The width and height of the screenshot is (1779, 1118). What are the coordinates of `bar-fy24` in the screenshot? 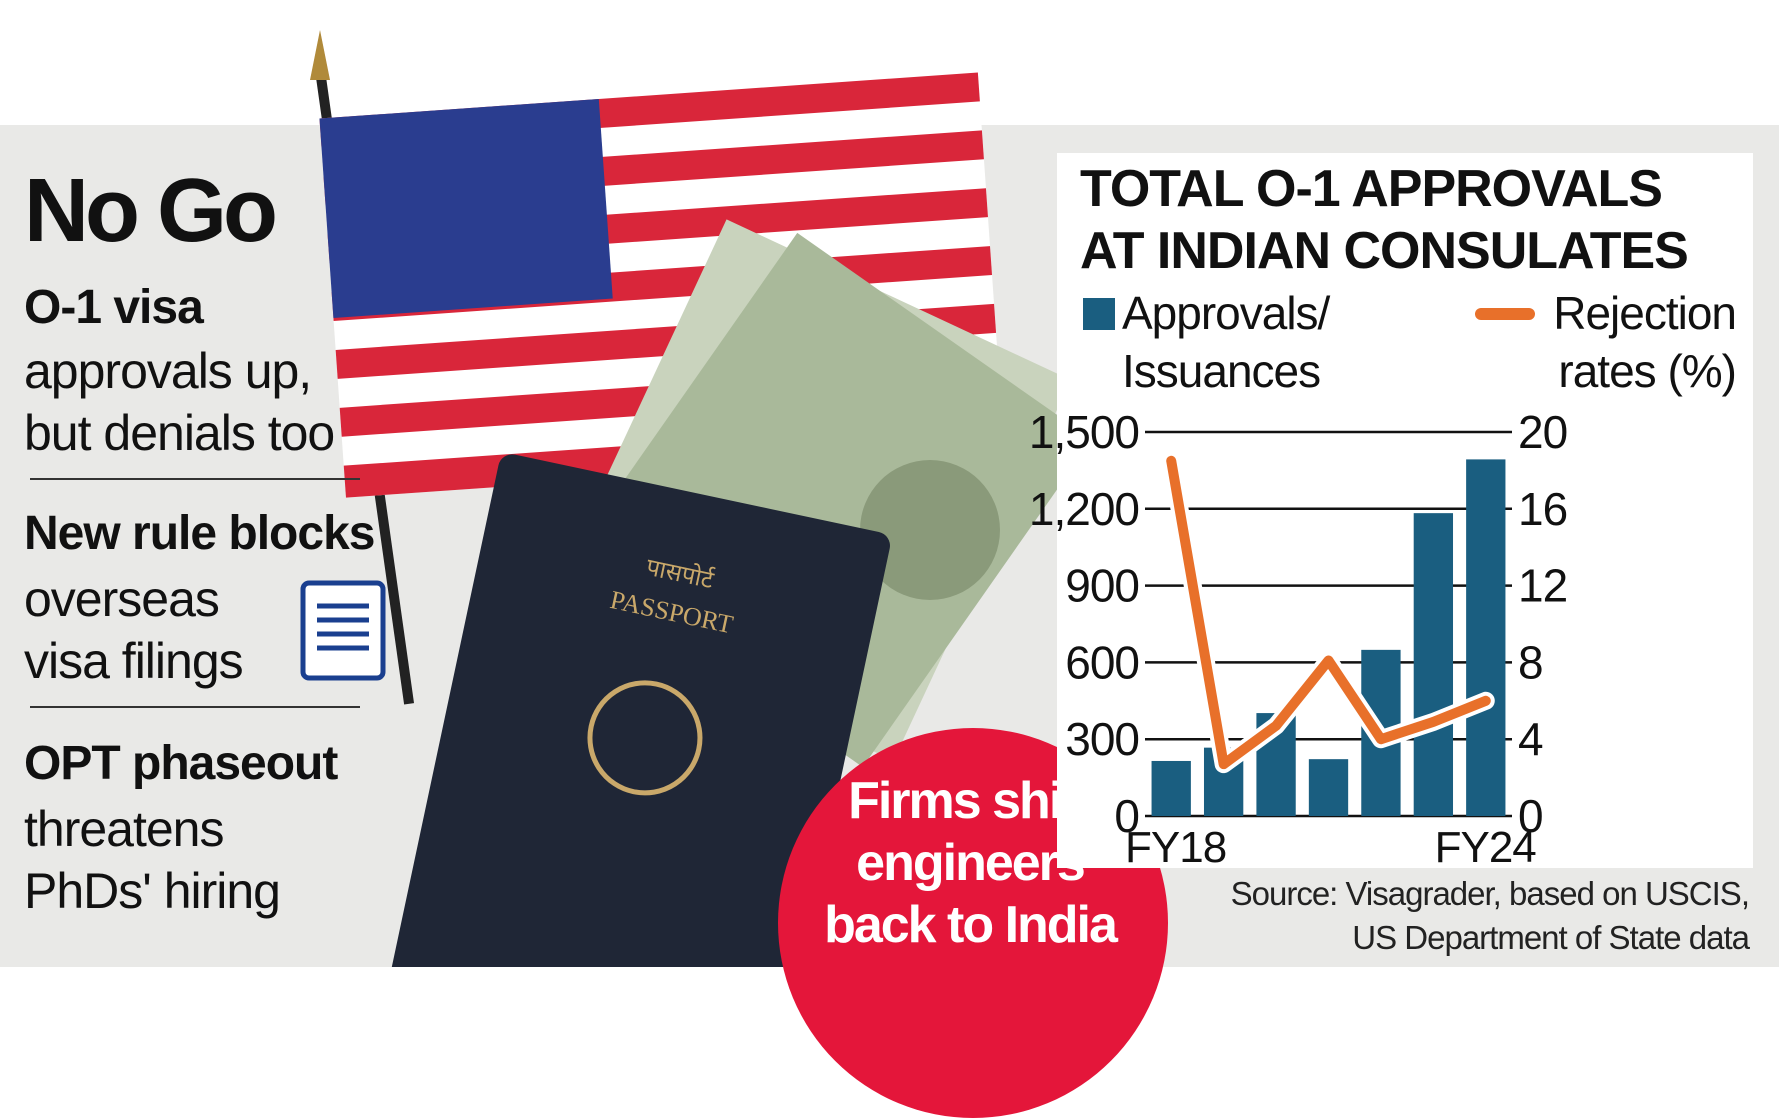 It's located at (1485, 637).